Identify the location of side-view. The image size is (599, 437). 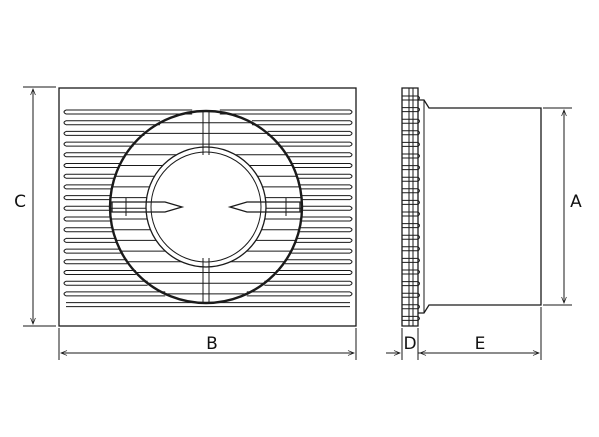
(471, 207).